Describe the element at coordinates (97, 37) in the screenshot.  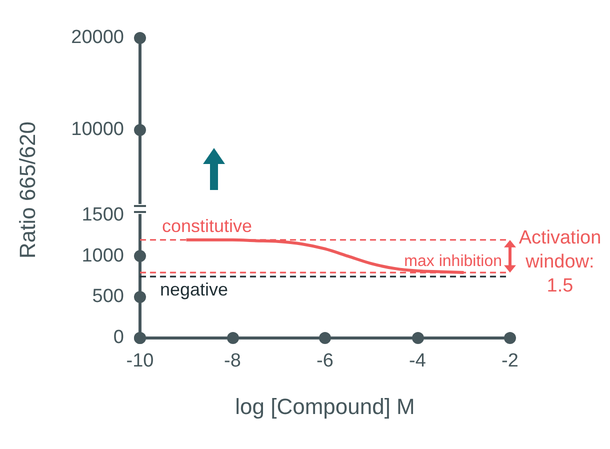
I see `y-tick-label: 20000` at that location.